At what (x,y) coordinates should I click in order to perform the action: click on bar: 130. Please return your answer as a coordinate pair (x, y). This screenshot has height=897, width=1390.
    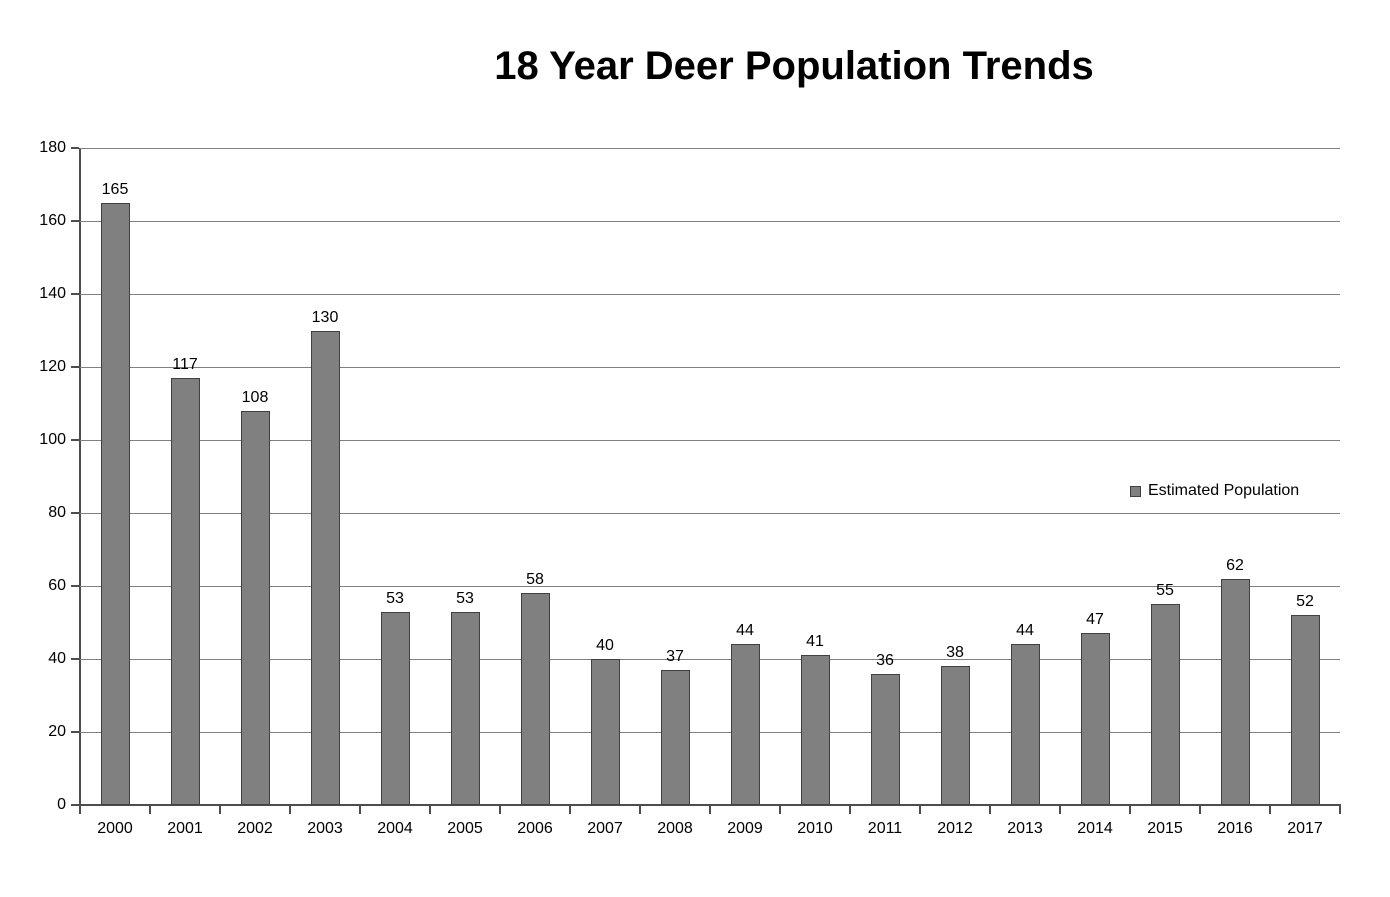
    Looking at the image, I should click on (325, 557).